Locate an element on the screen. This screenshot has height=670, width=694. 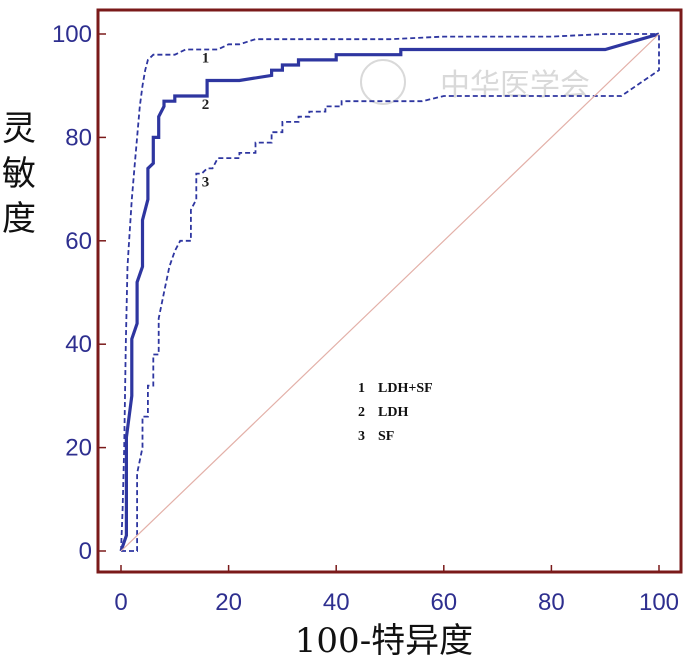
curve-labels: 1 2 3 is located at coordinates (206, 120).